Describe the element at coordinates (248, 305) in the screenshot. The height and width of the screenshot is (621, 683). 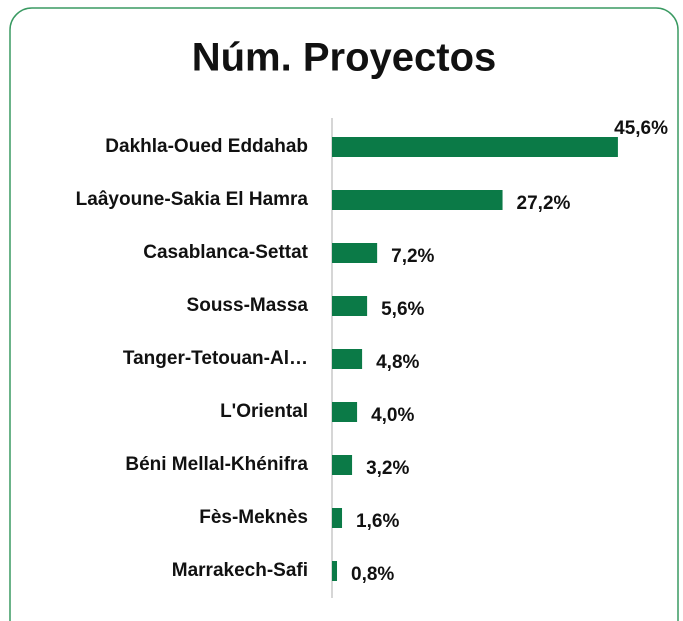
I see `category-label: Souss-Massa` at that location.